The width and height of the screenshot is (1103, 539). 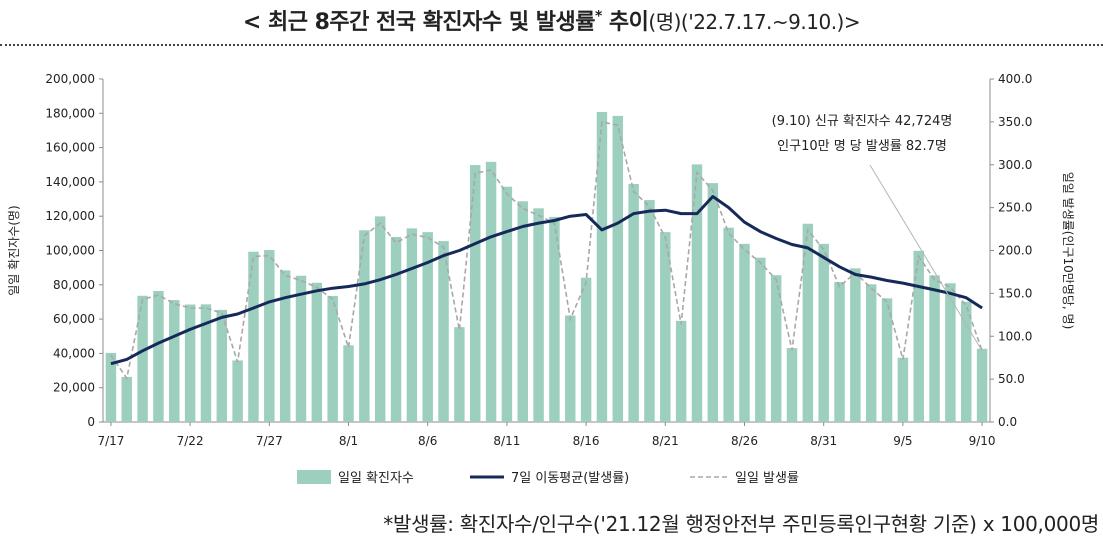 I want to click on left-tick-label: 80,000, so click(x=74, y=285).